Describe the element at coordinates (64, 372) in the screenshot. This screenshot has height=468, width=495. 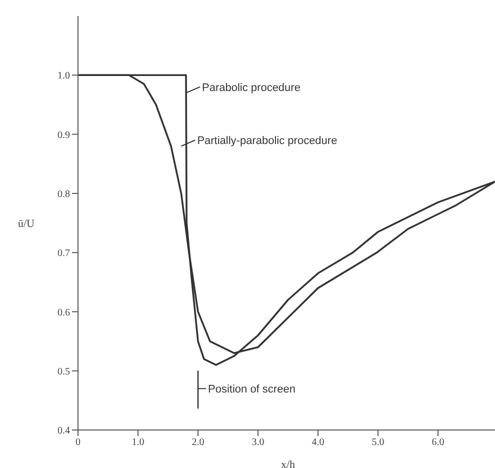
I see `y-tick-label: 0.5` at that location.